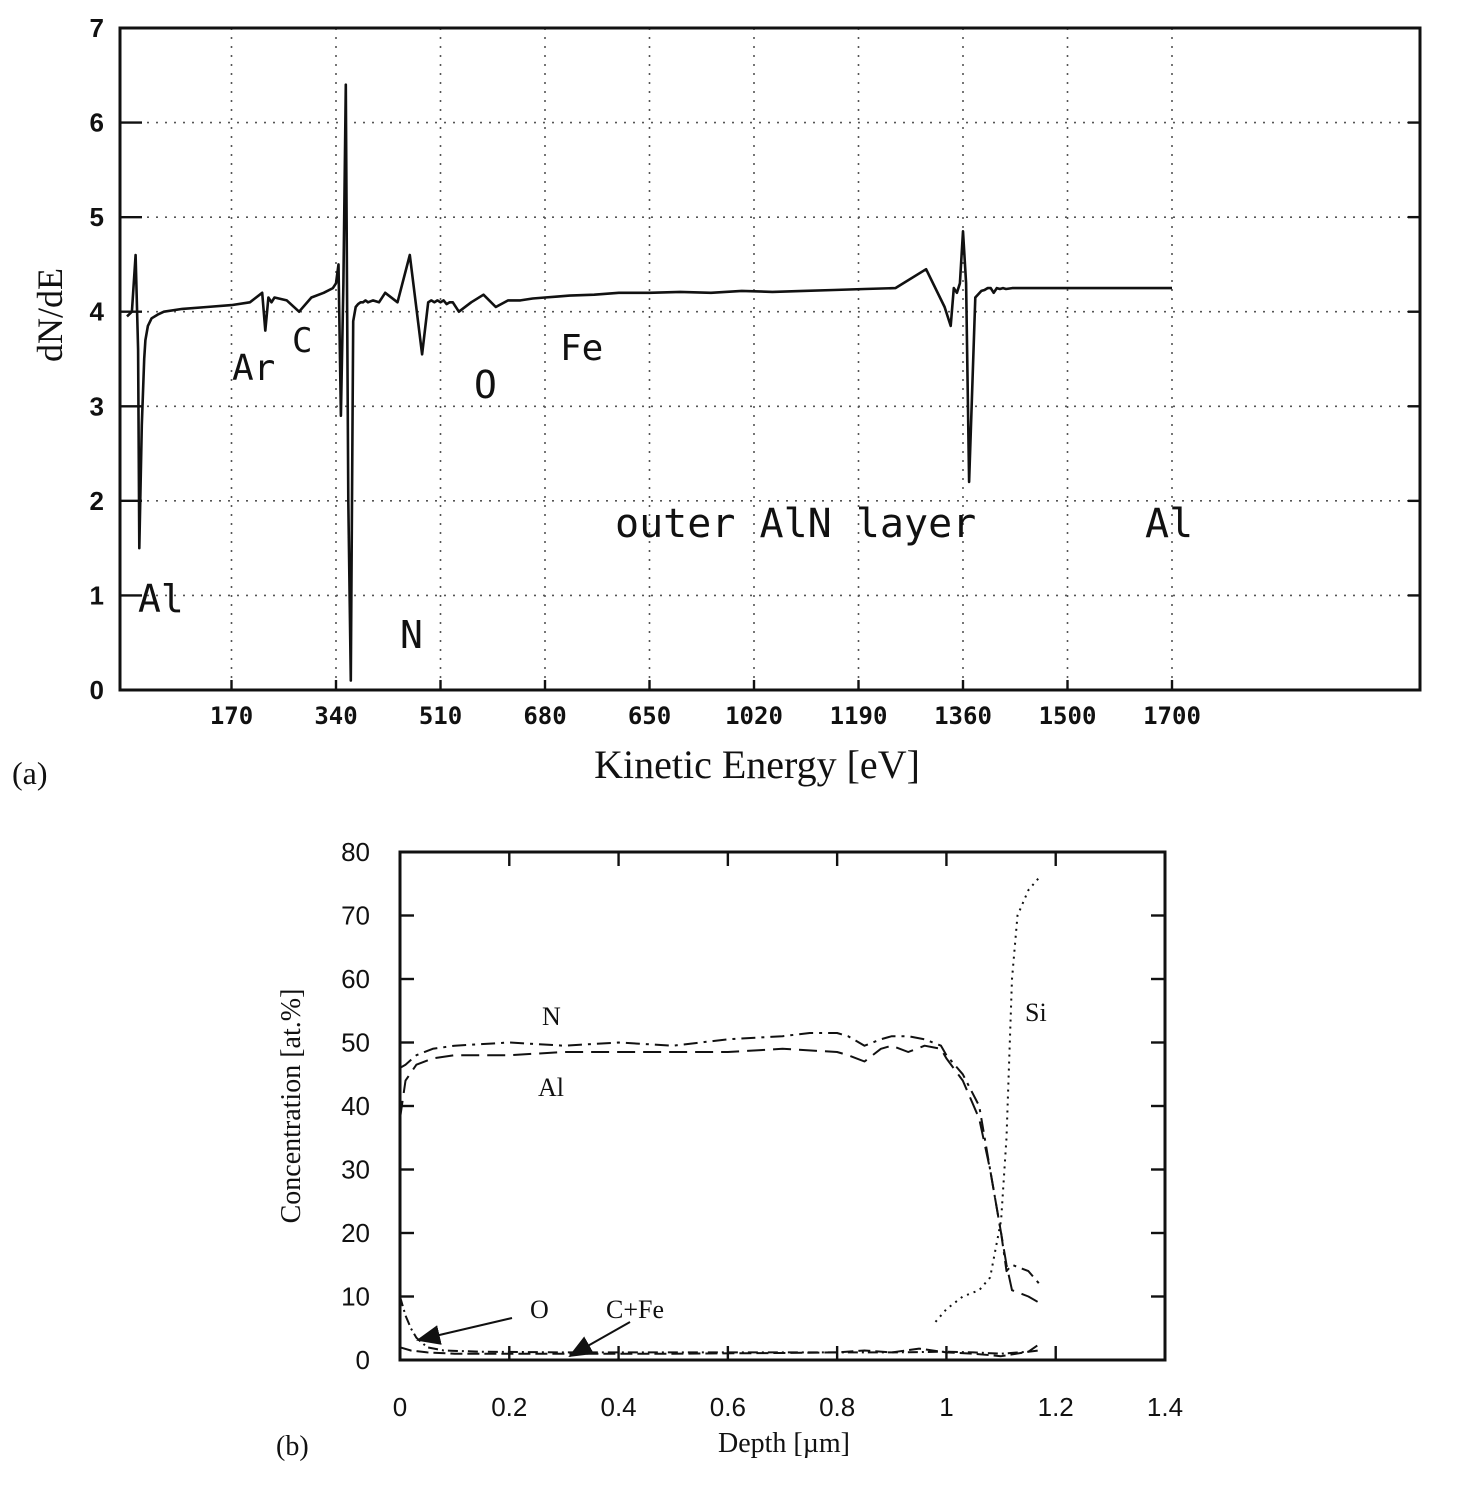  Describe the element at coordinates (355, 1233) in the screenshot. I see `y-tick-label: 20` at that location.